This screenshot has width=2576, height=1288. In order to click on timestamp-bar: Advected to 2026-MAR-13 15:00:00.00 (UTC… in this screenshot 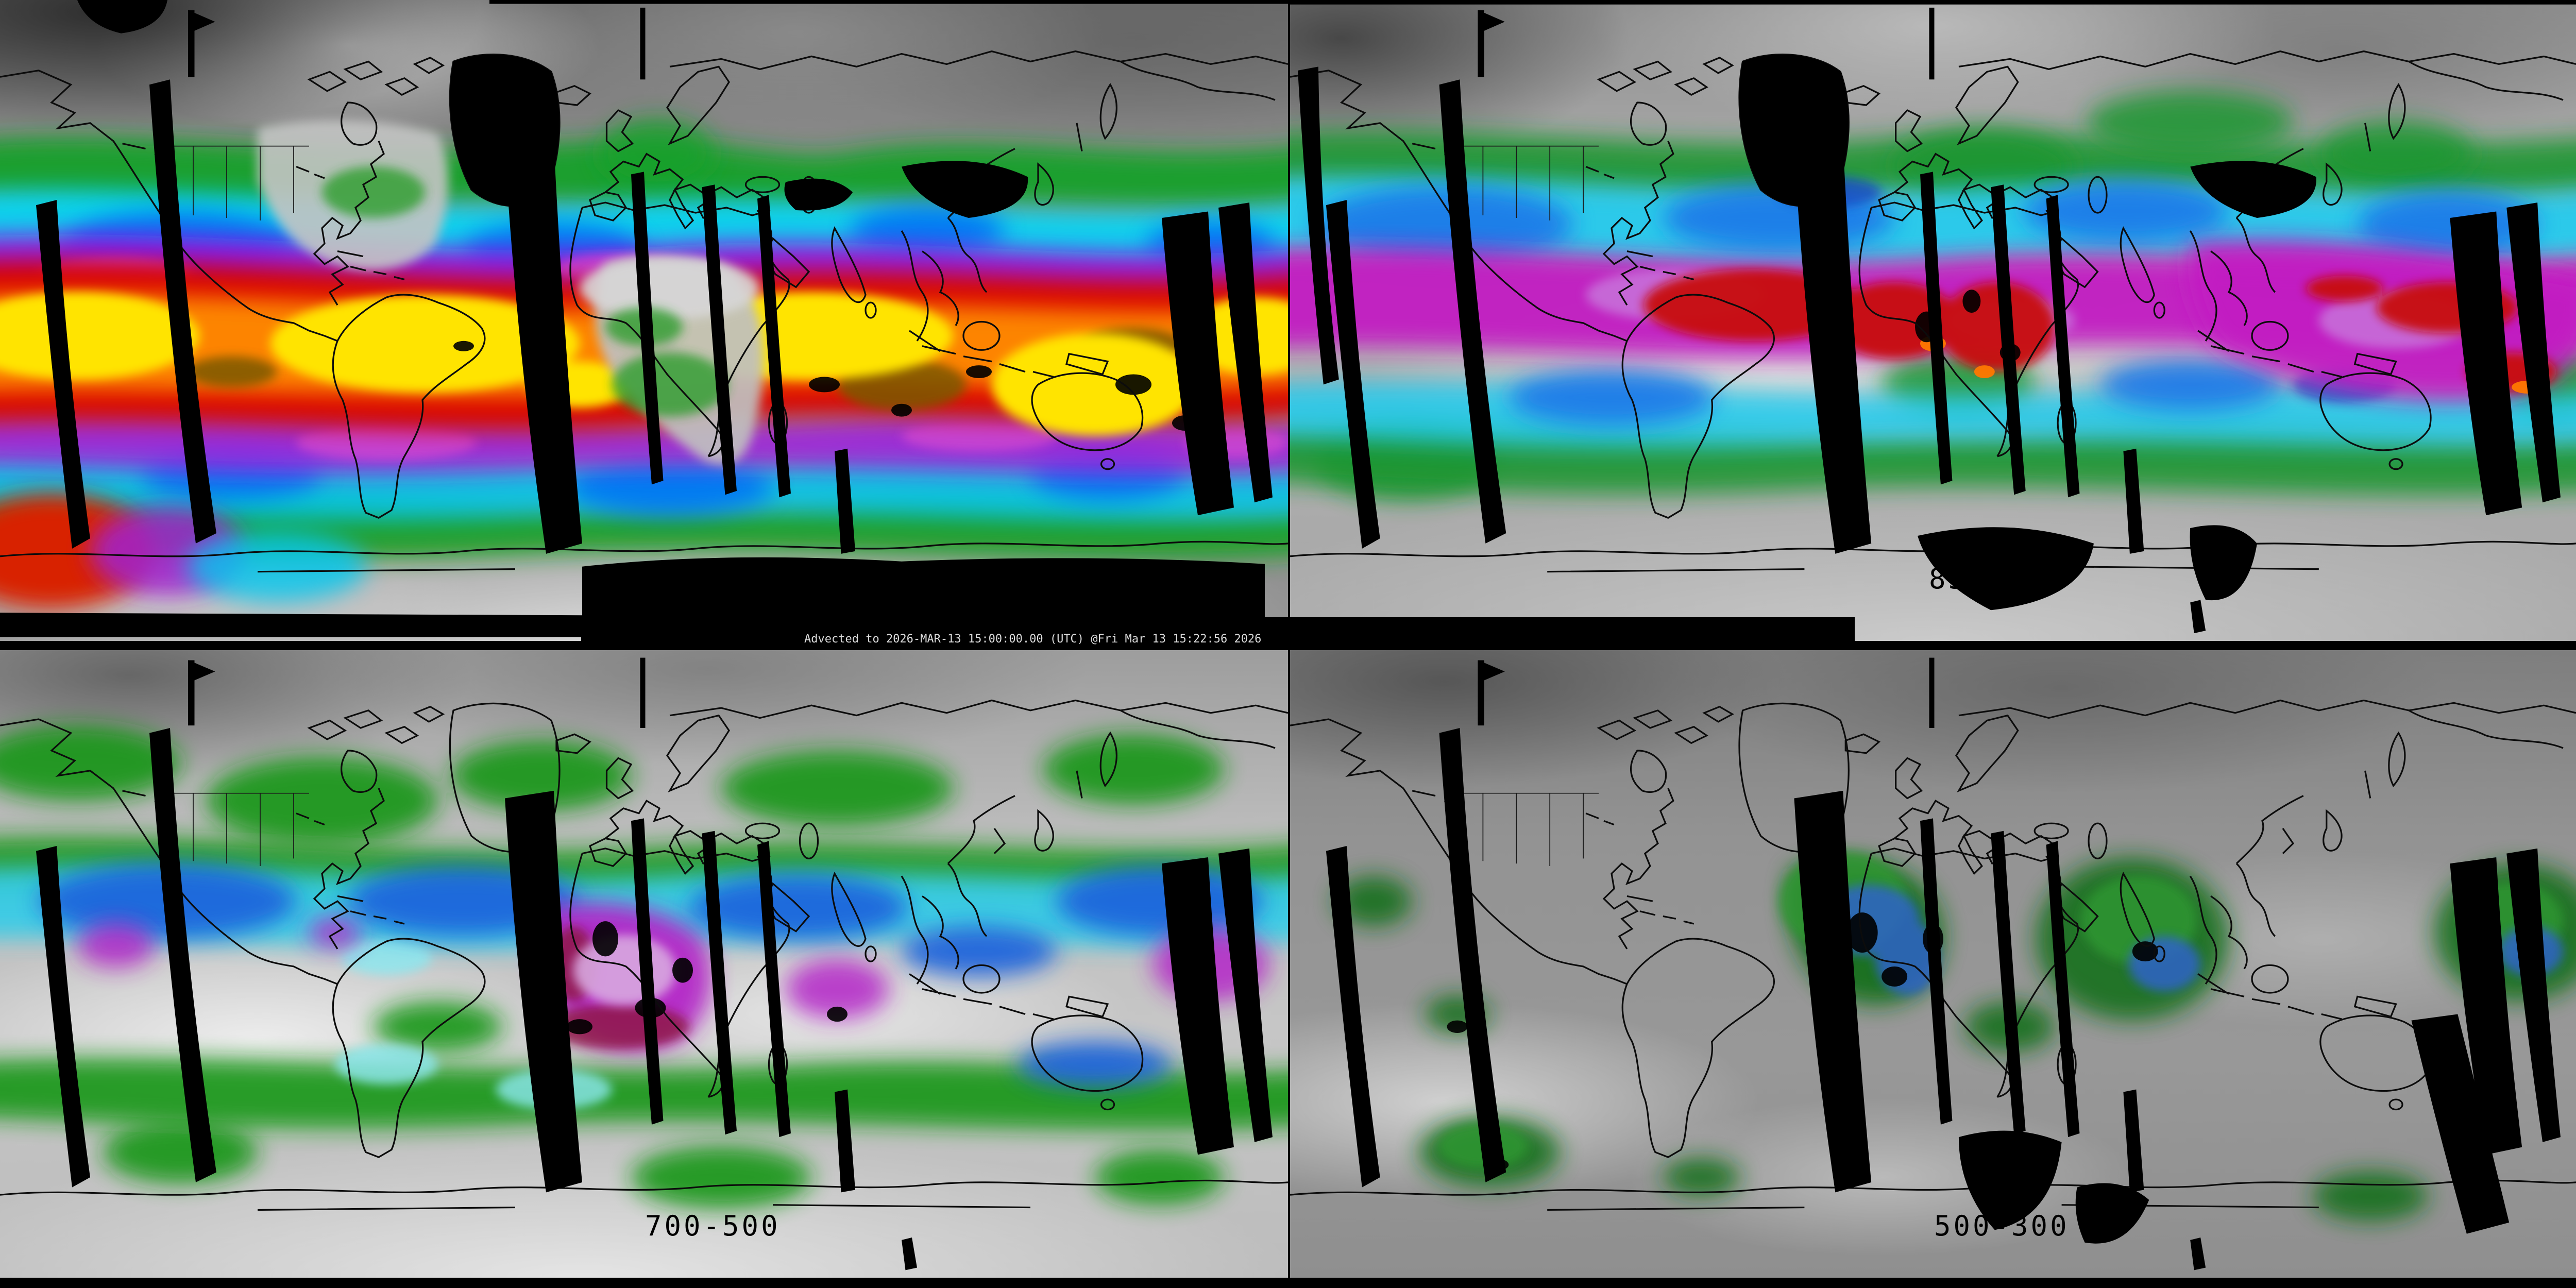, I will do `click(1218, 633)`.